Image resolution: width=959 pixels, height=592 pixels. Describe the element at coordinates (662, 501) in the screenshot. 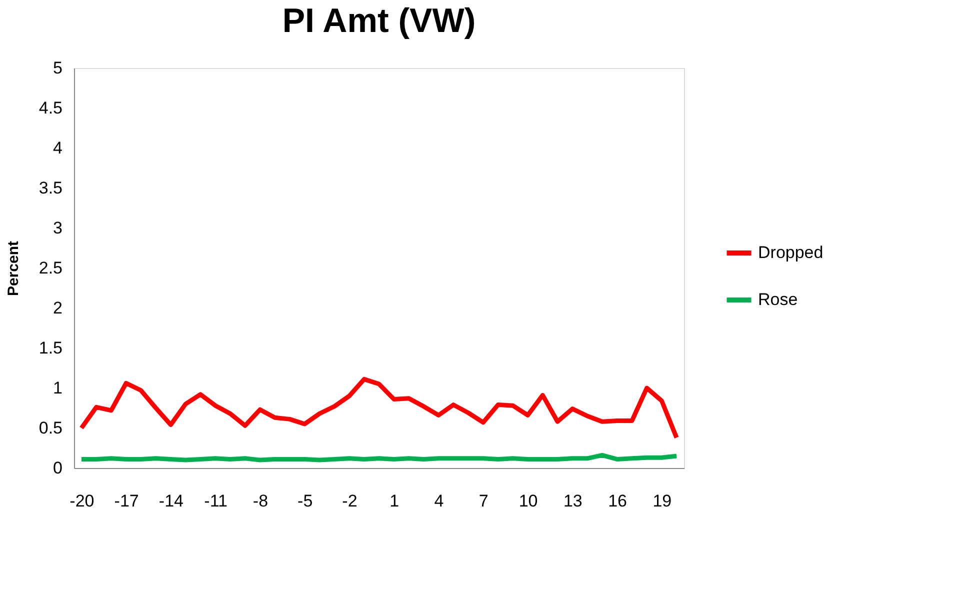

I see `x-tick-label: 19` at that location.